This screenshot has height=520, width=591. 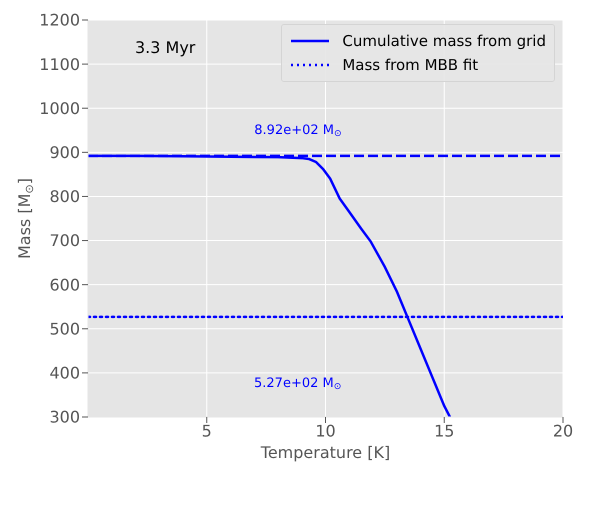 I want to click on annotation: 5.27e+02 M$_{⊙}$, so click(x=298, y=384).